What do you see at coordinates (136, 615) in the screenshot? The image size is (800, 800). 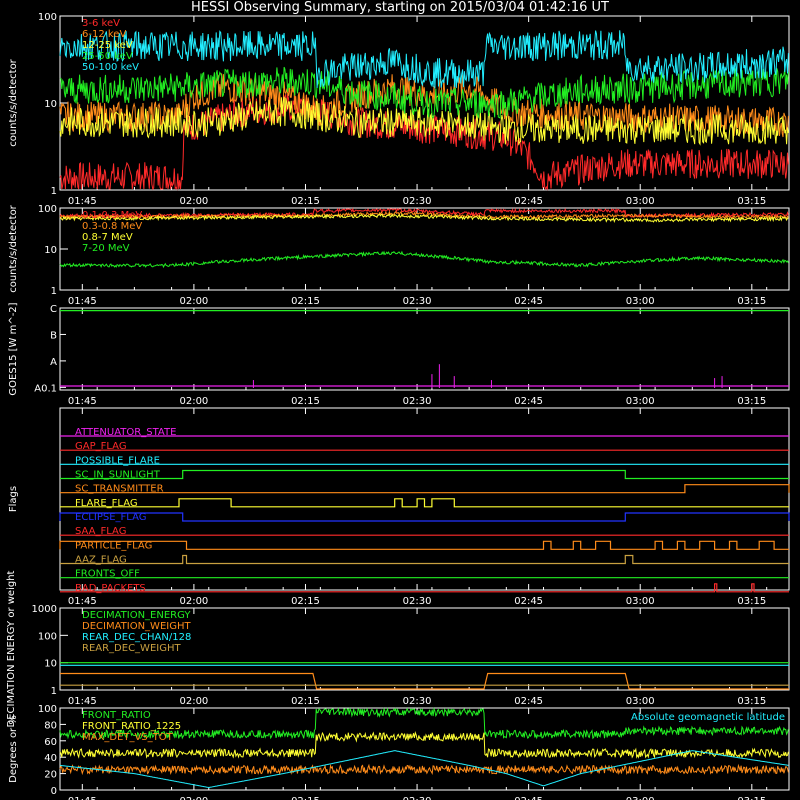 I see `legend-entry: DECIMATION_ENERGY` at bounding box center [136, 615].